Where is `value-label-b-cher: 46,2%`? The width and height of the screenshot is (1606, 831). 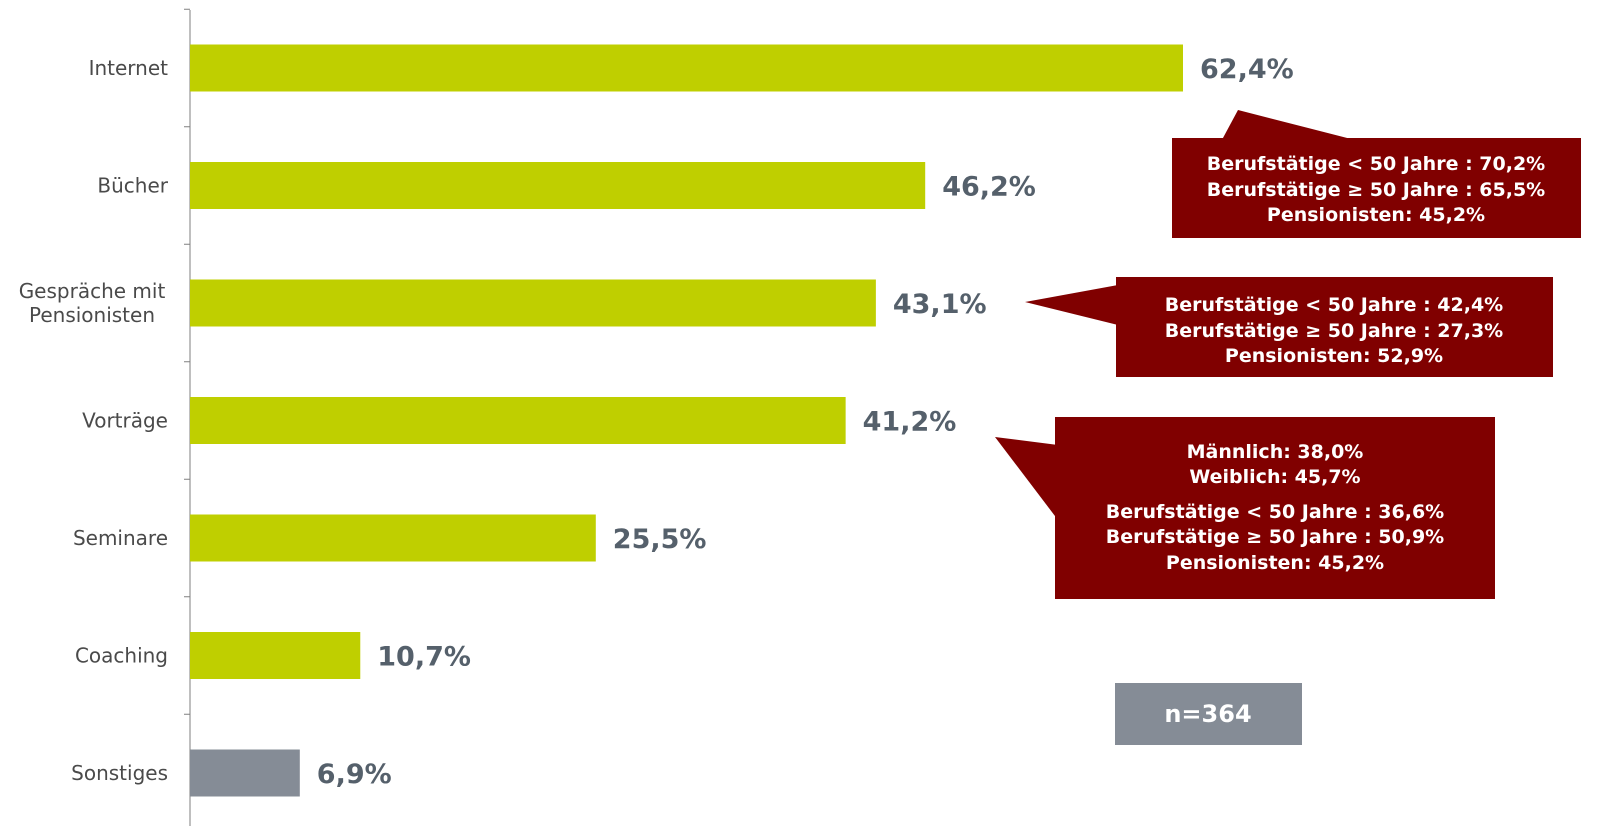 value-label-b-cher: 46,2% is located at coordinates (989, 187).